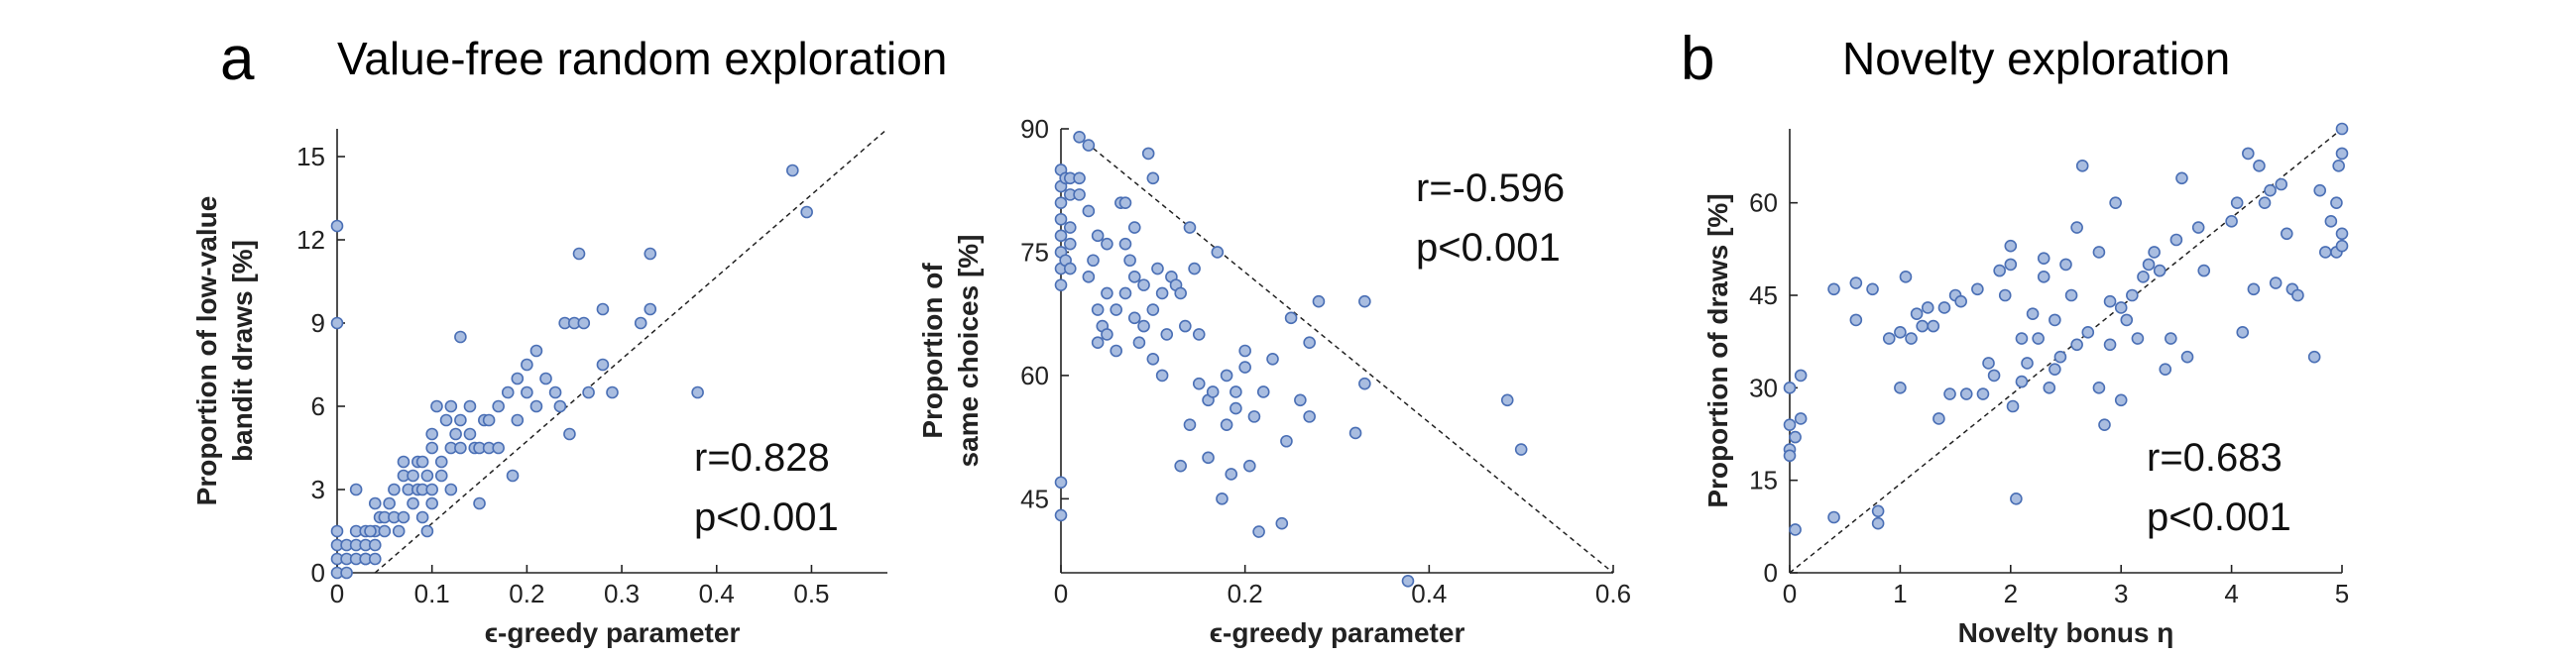 The image size is (2576, 658). Describe the element at coordinates (318, 573) in the screenshot. I see `y-tick-label: 0` at that location.